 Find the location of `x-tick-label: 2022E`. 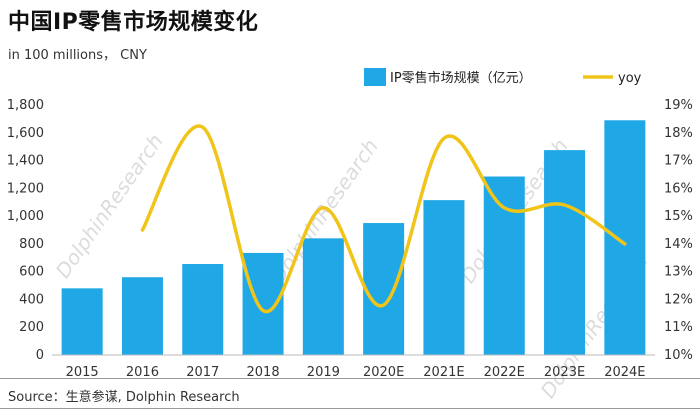

x-tick-label: 2022E is located at coordinates (504, 372).